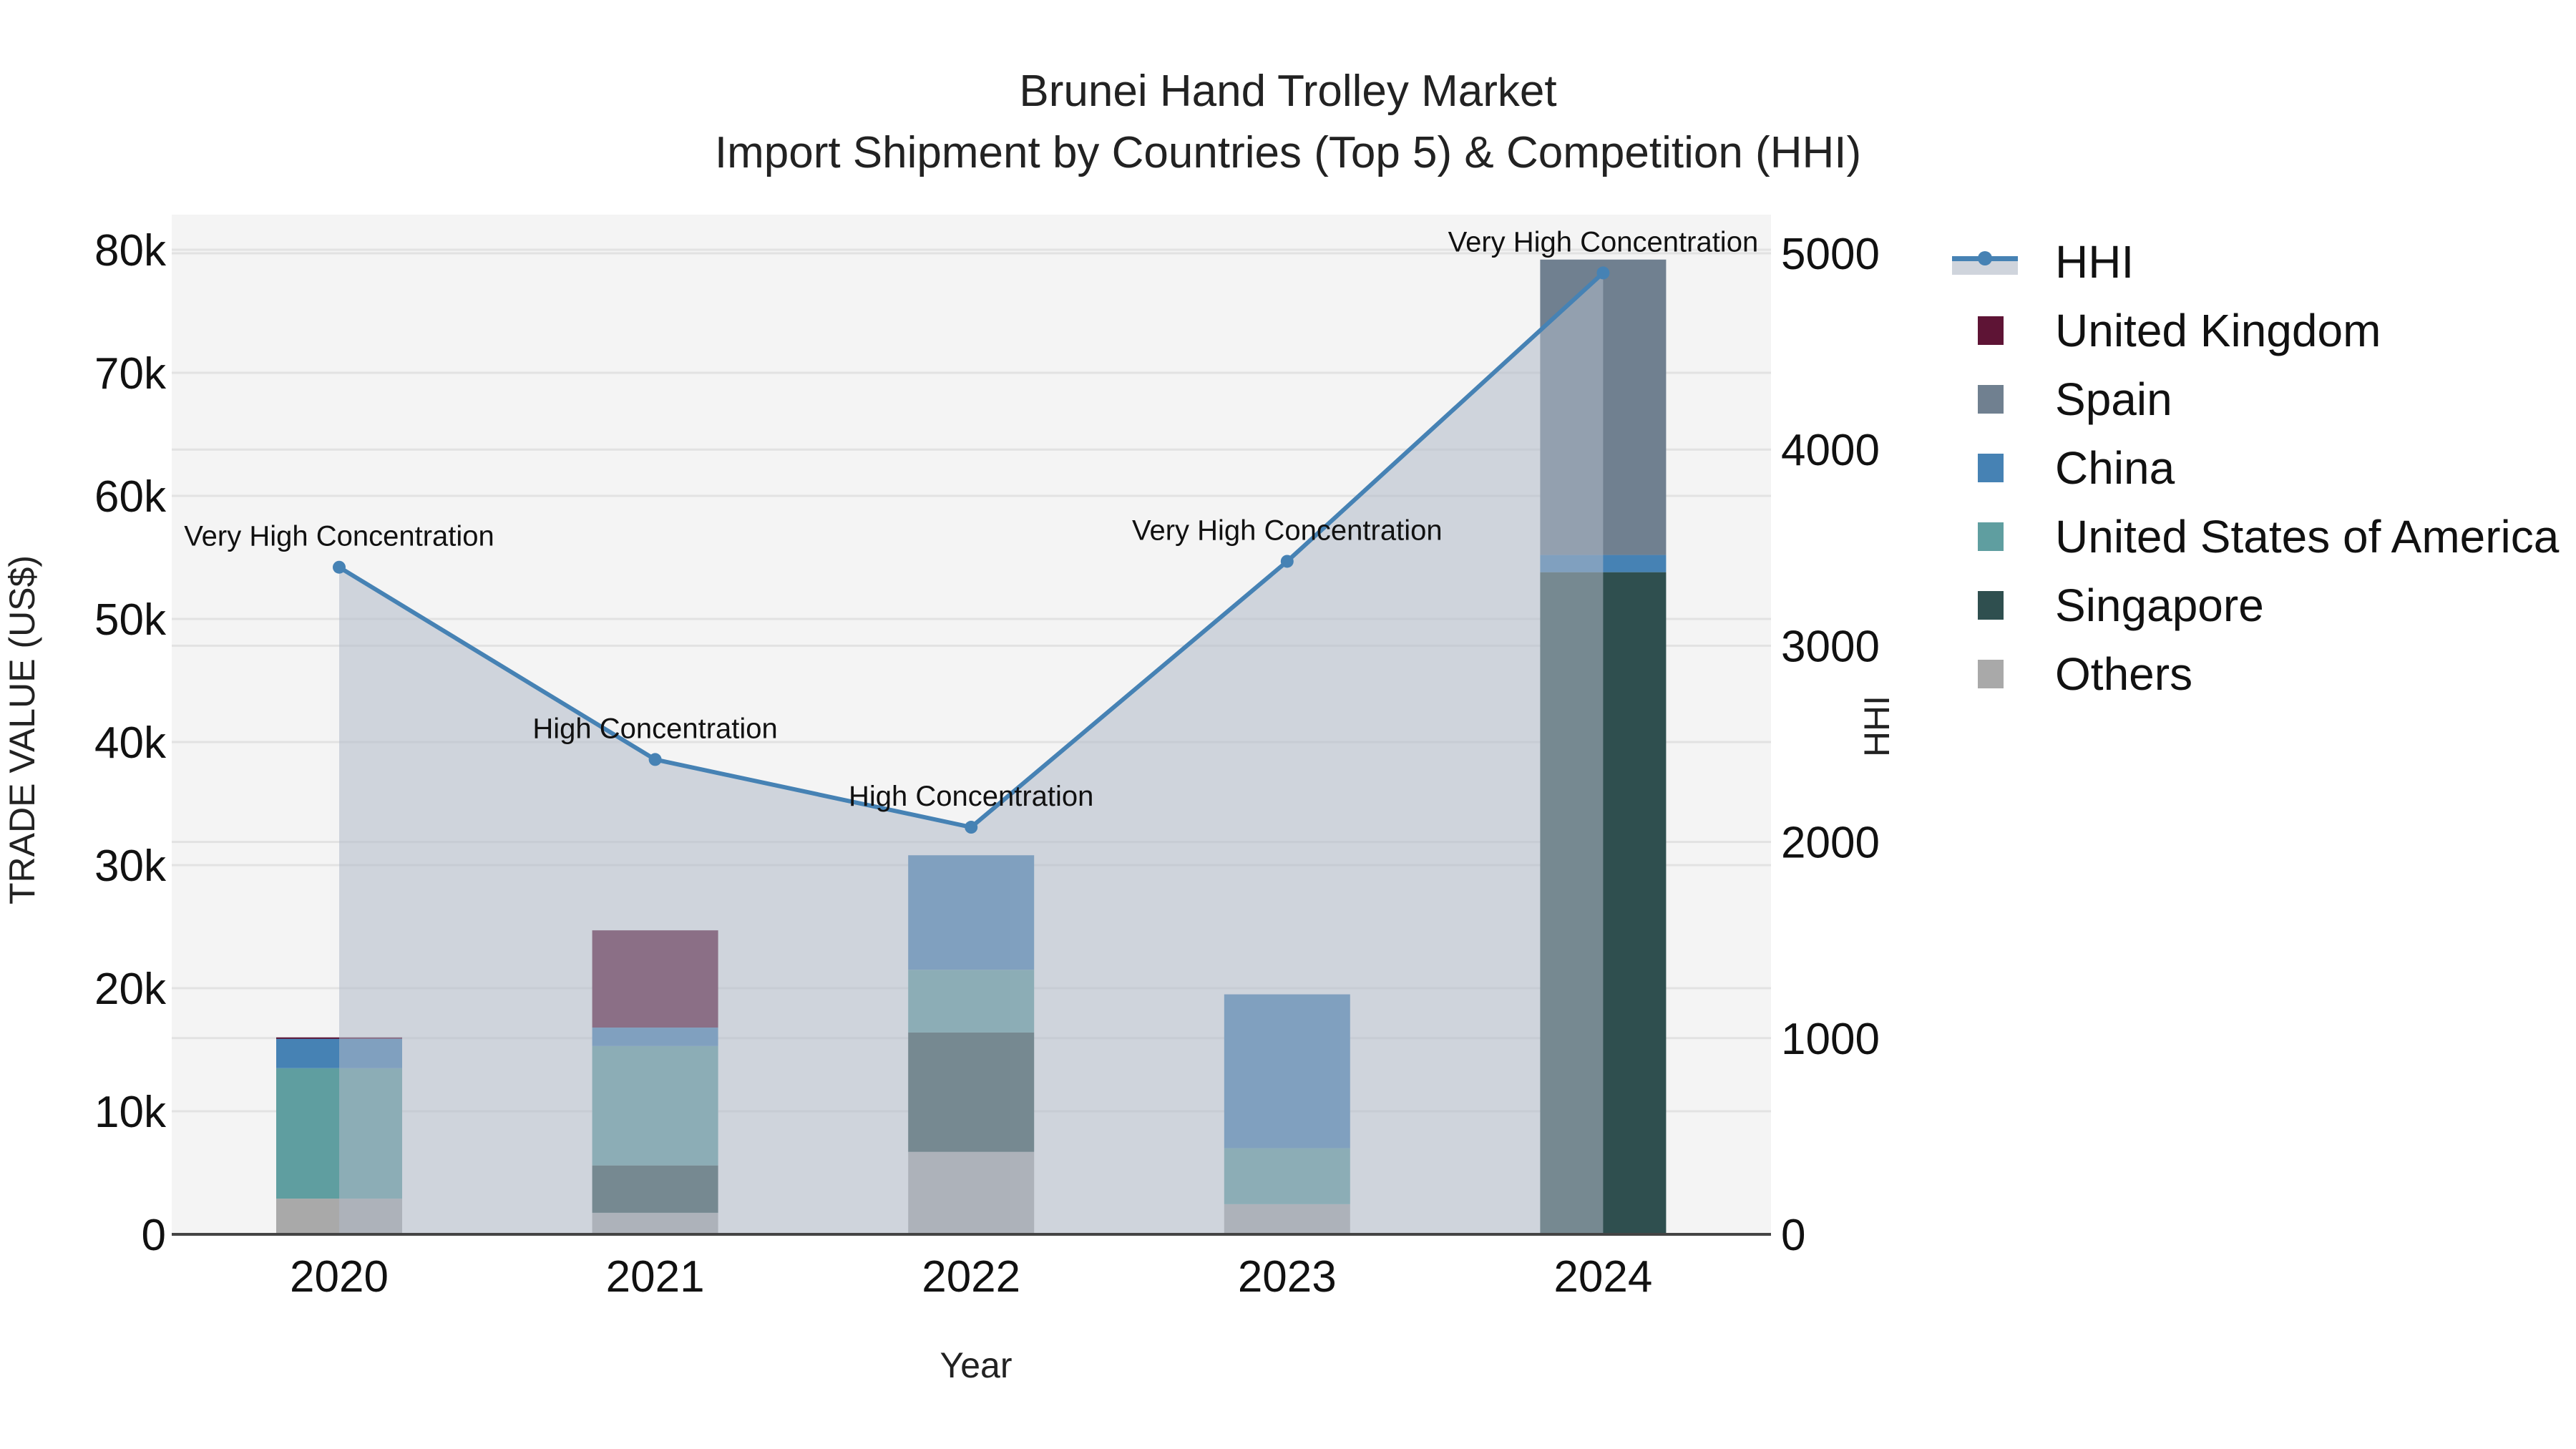  I want to click on legend-item-spain: Spain, so click(2252, 399).